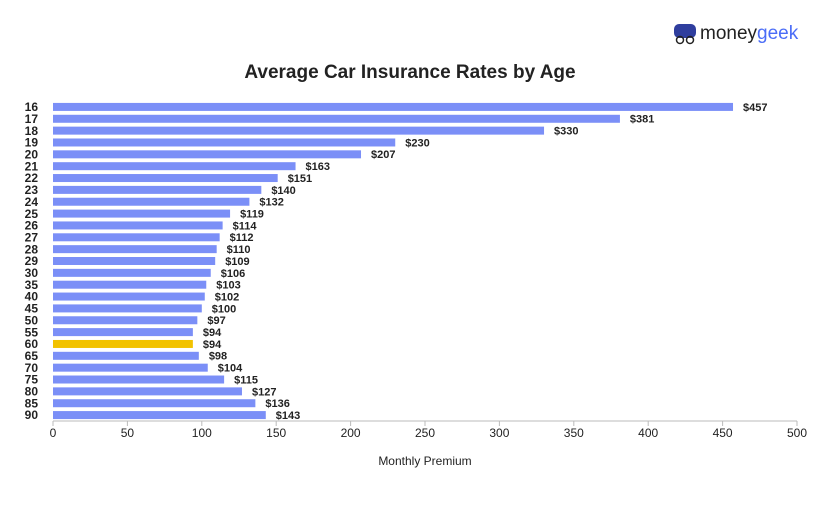 The width and height of the screenshot is (820, 505). I want to click on value-label: $115, so click(246, 380).